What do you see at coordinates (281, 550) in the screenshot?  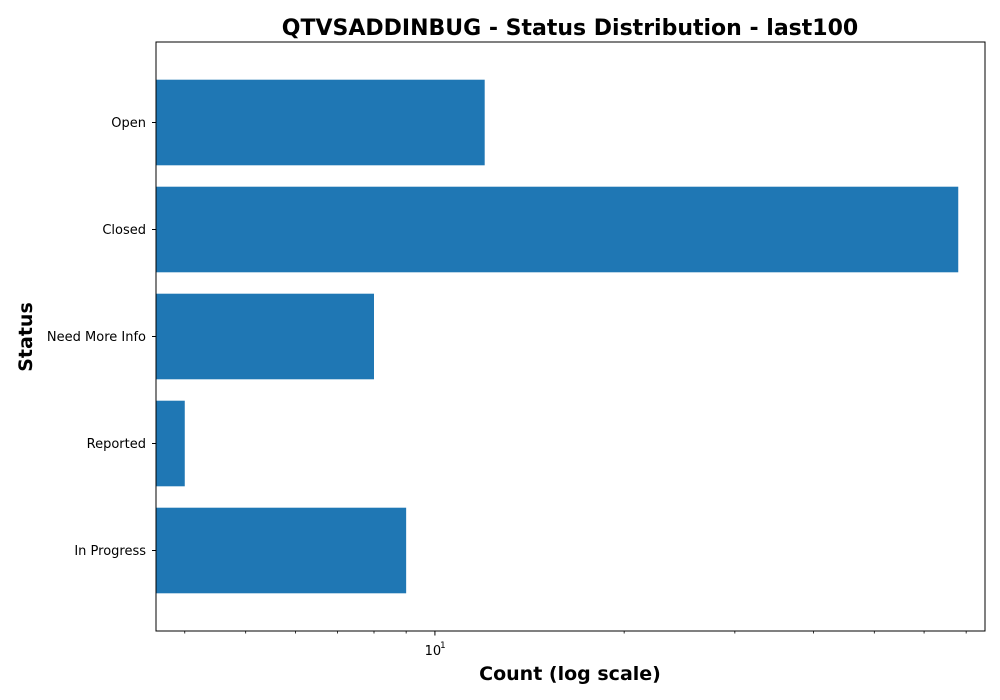 I see `bar-in-progress` at bounding box center [281, 550].